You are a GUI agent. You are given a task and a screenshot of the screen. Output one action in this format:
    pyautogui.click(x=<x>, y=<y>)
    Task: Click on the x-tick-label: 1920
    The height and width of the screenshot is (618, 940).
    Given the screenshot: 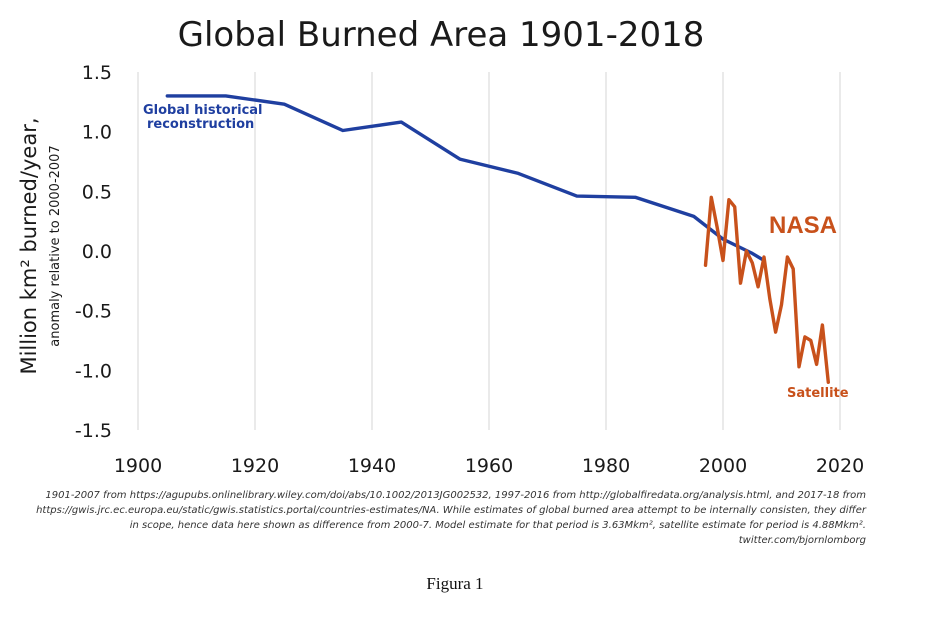 What is the action you would take?
    pyautogui.click(x=255, y=466)
    